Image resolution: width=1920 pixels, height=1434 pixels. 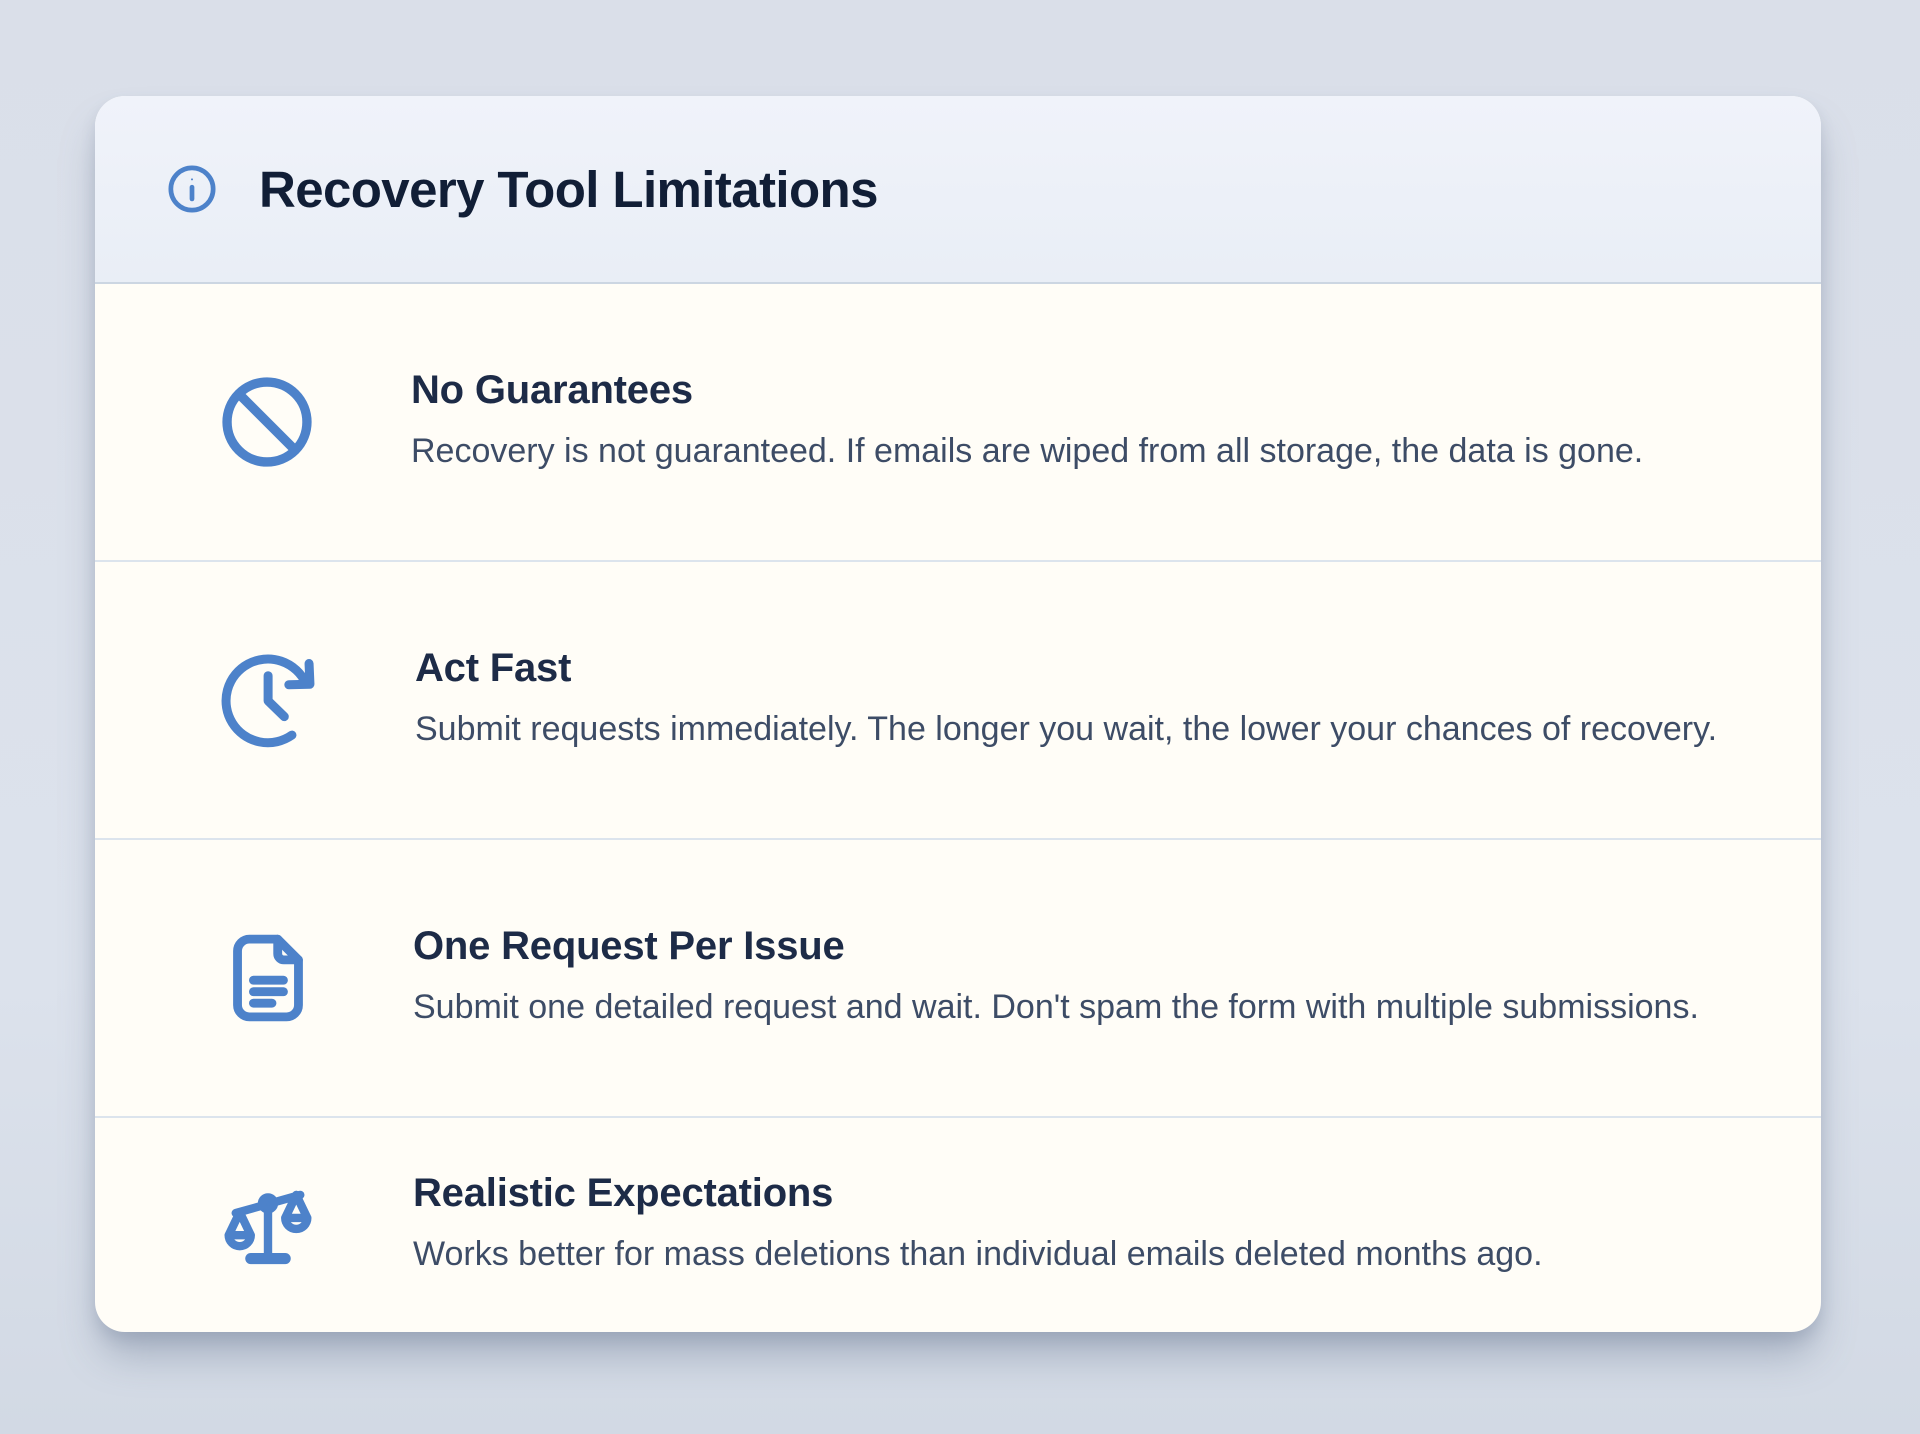 I want to click on row-title: No Guarantees, so click(x=552, y=390).